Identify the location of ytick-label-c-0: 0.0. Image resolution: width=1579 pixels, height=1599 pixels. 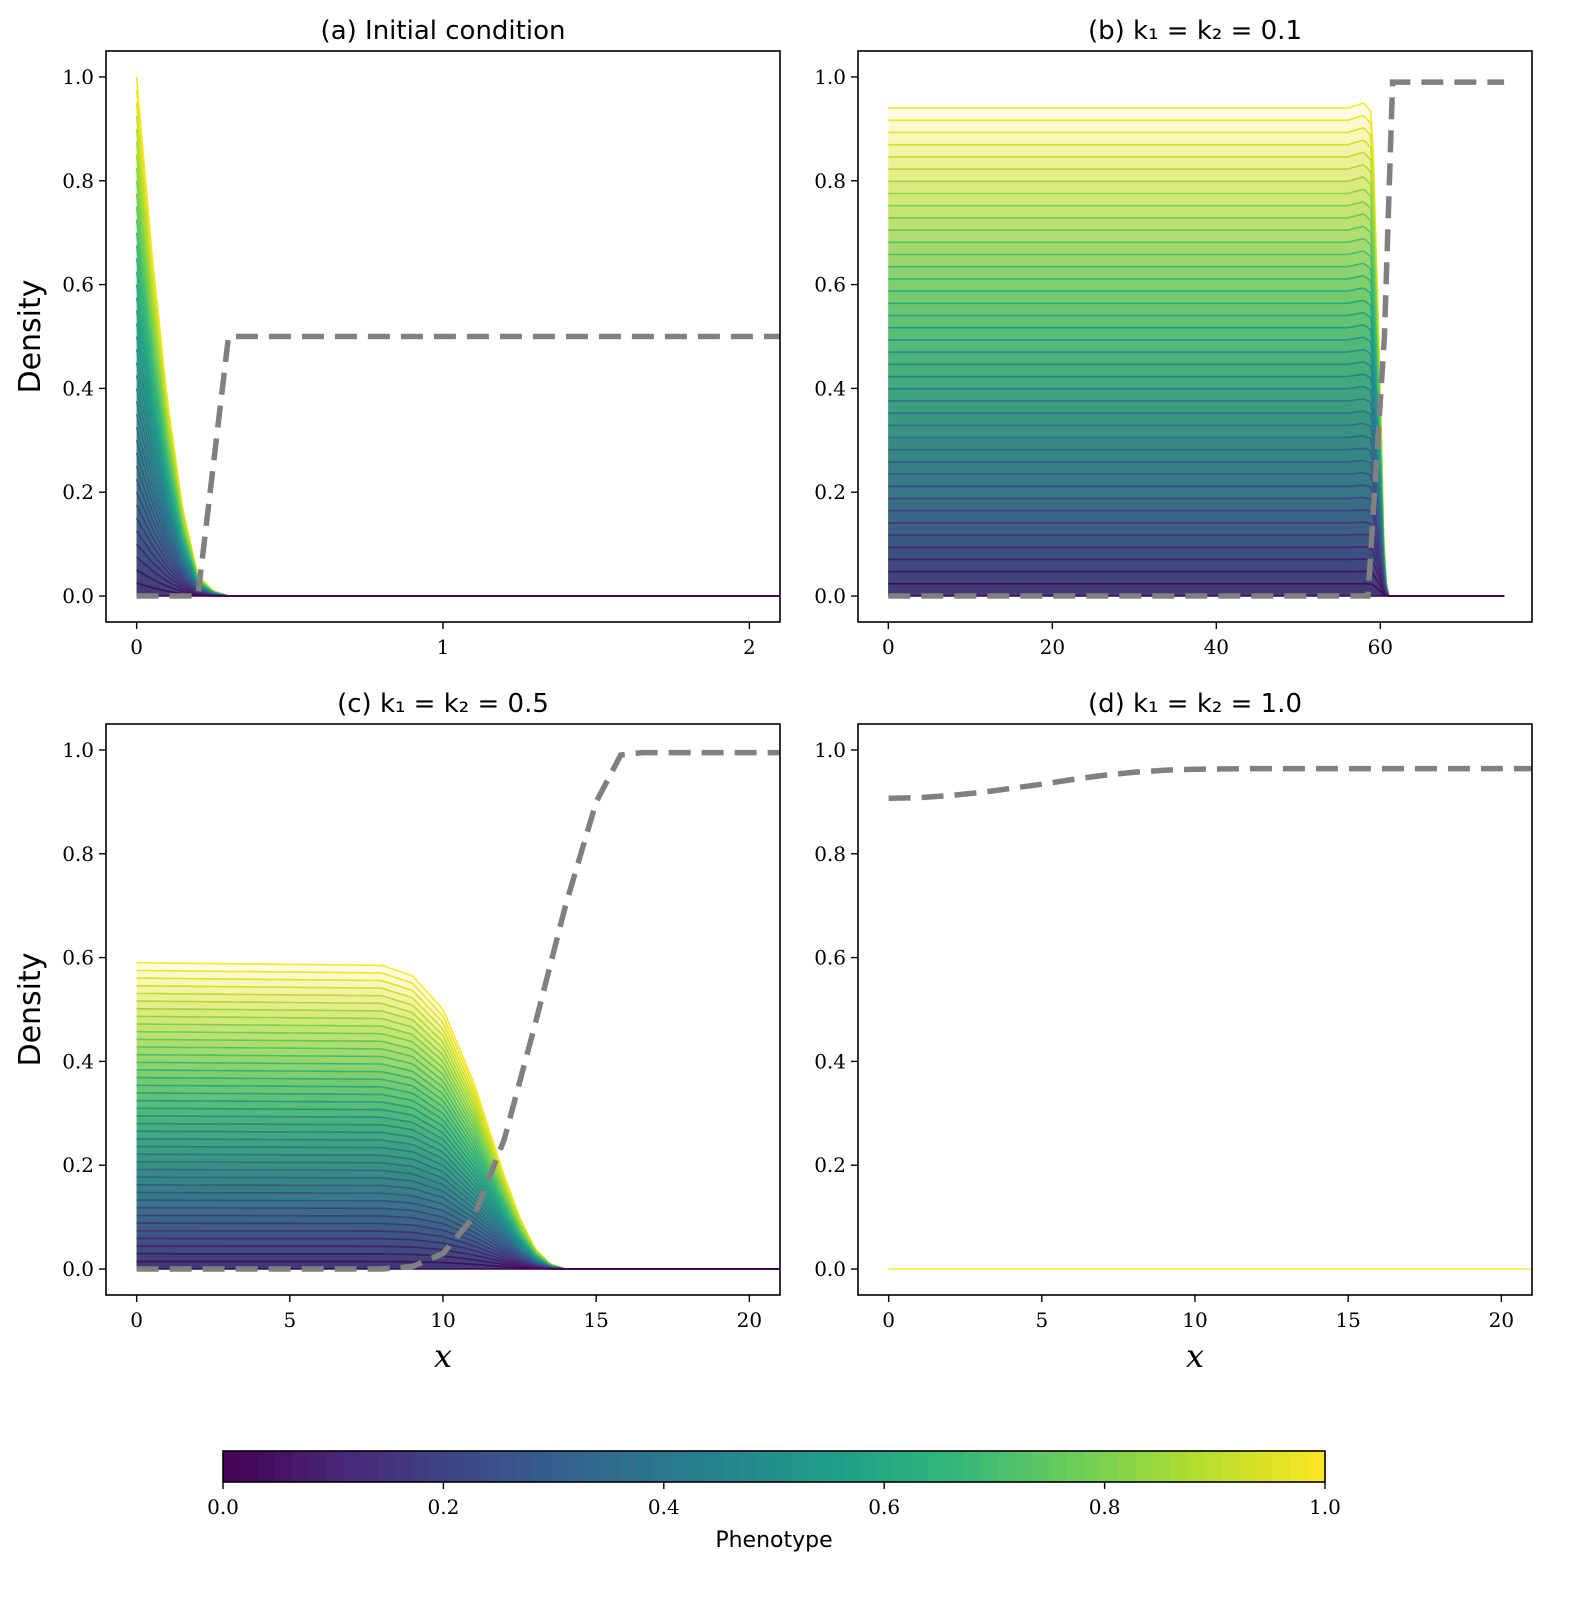
(78, 1269).